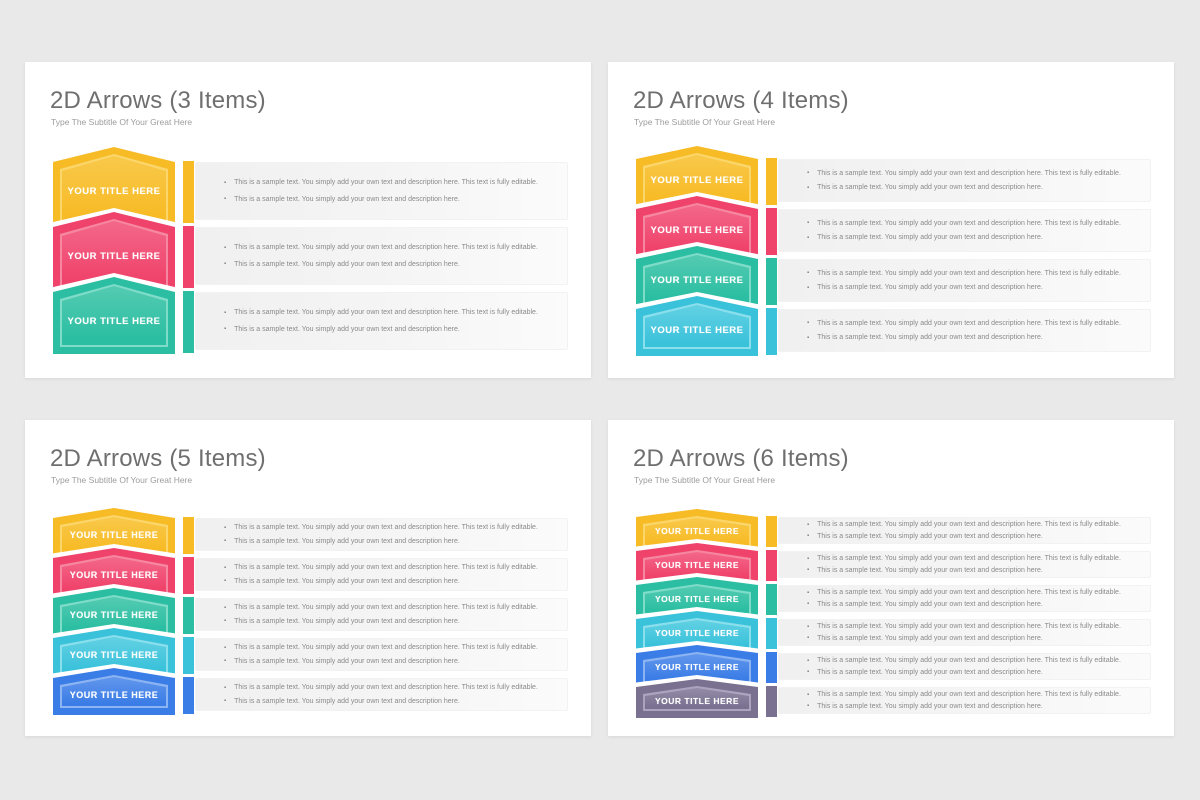 The height and width of the screenshot is (800, 1200). I want to click on arrow-inner, so click(697, 698).